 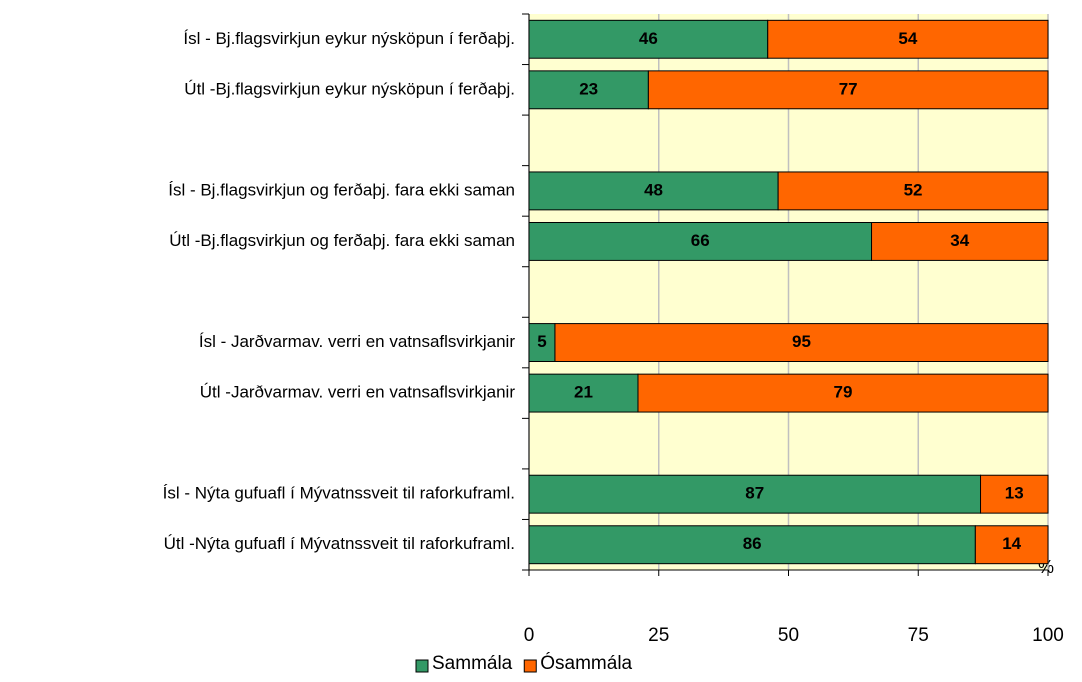 I want to click on data-label: 66, so click(x=700, y=240).